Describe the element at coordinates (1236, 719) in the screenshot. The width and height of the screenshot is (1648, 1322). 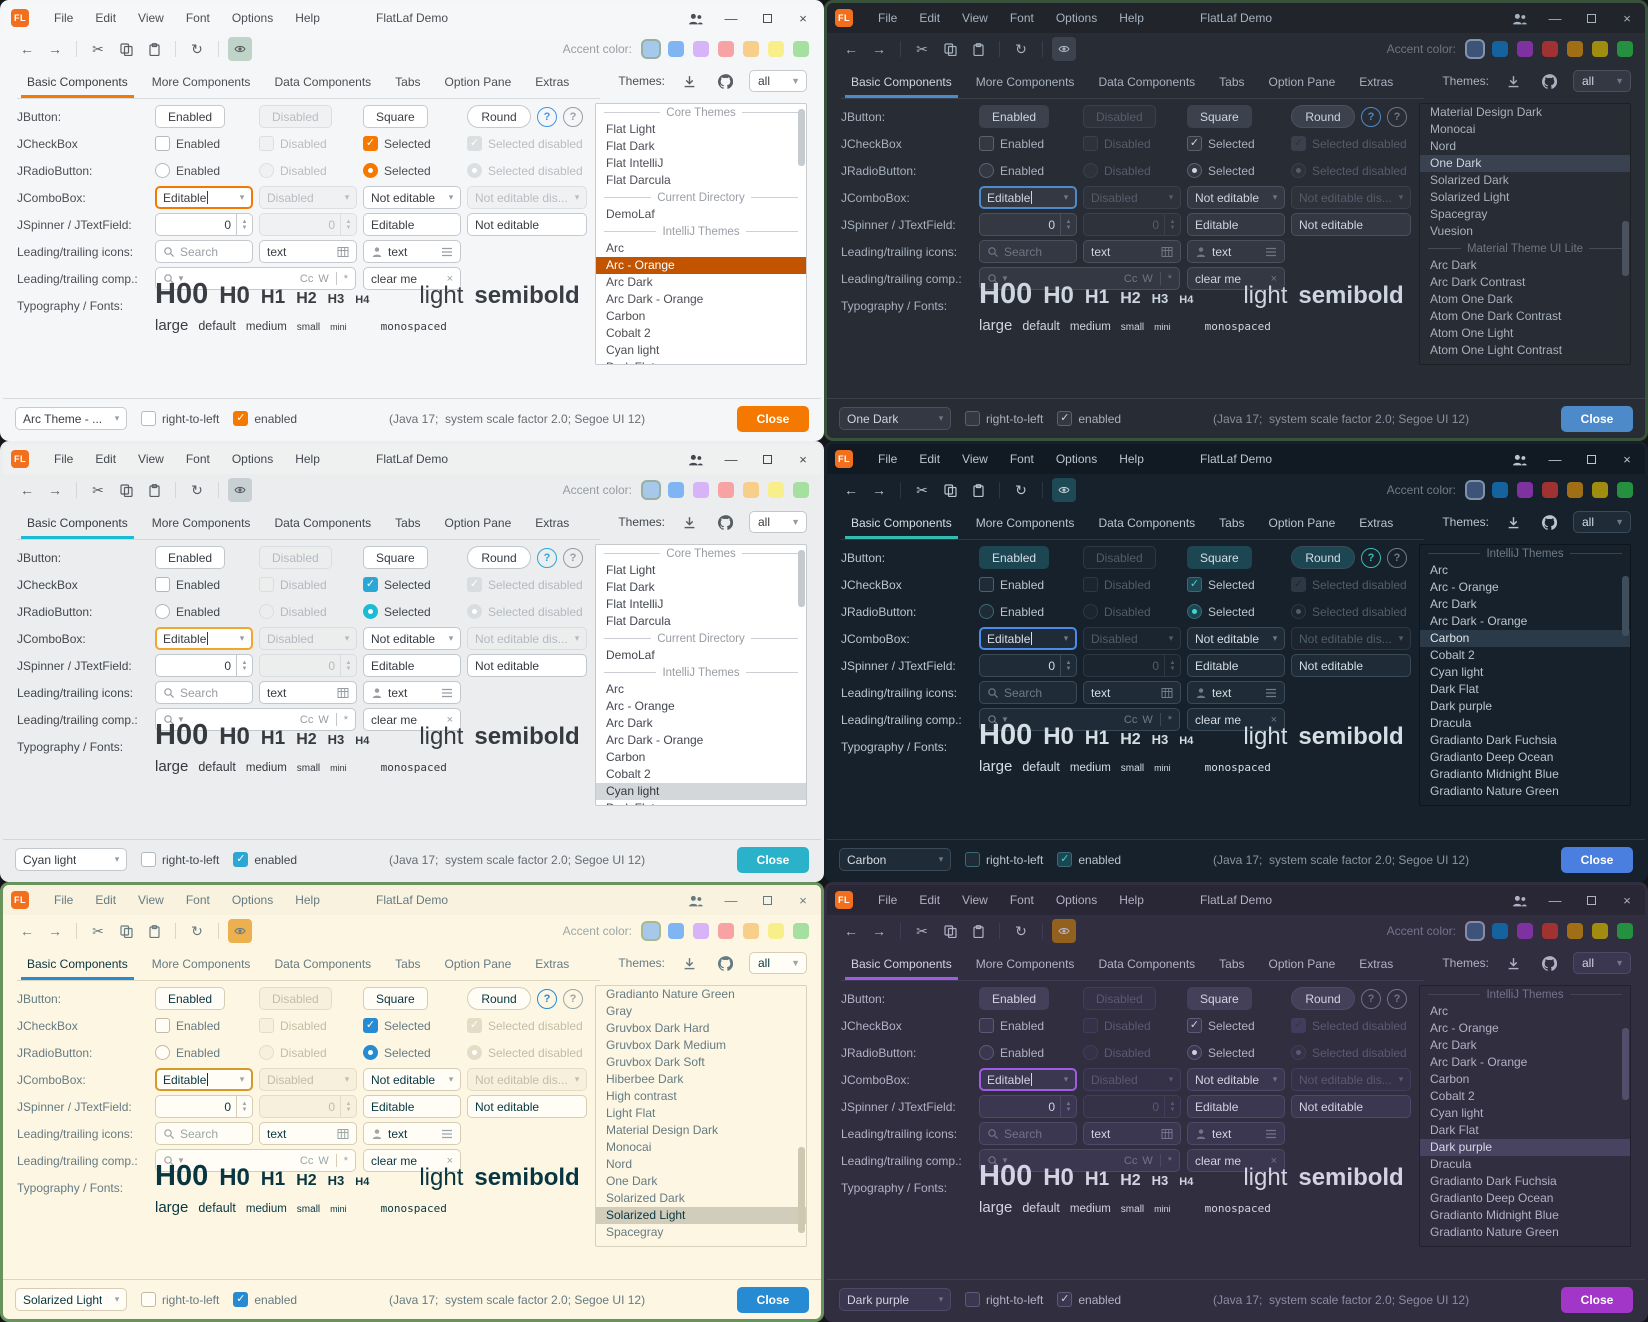
I see `clearable-textfield: clear me ×` at that location.